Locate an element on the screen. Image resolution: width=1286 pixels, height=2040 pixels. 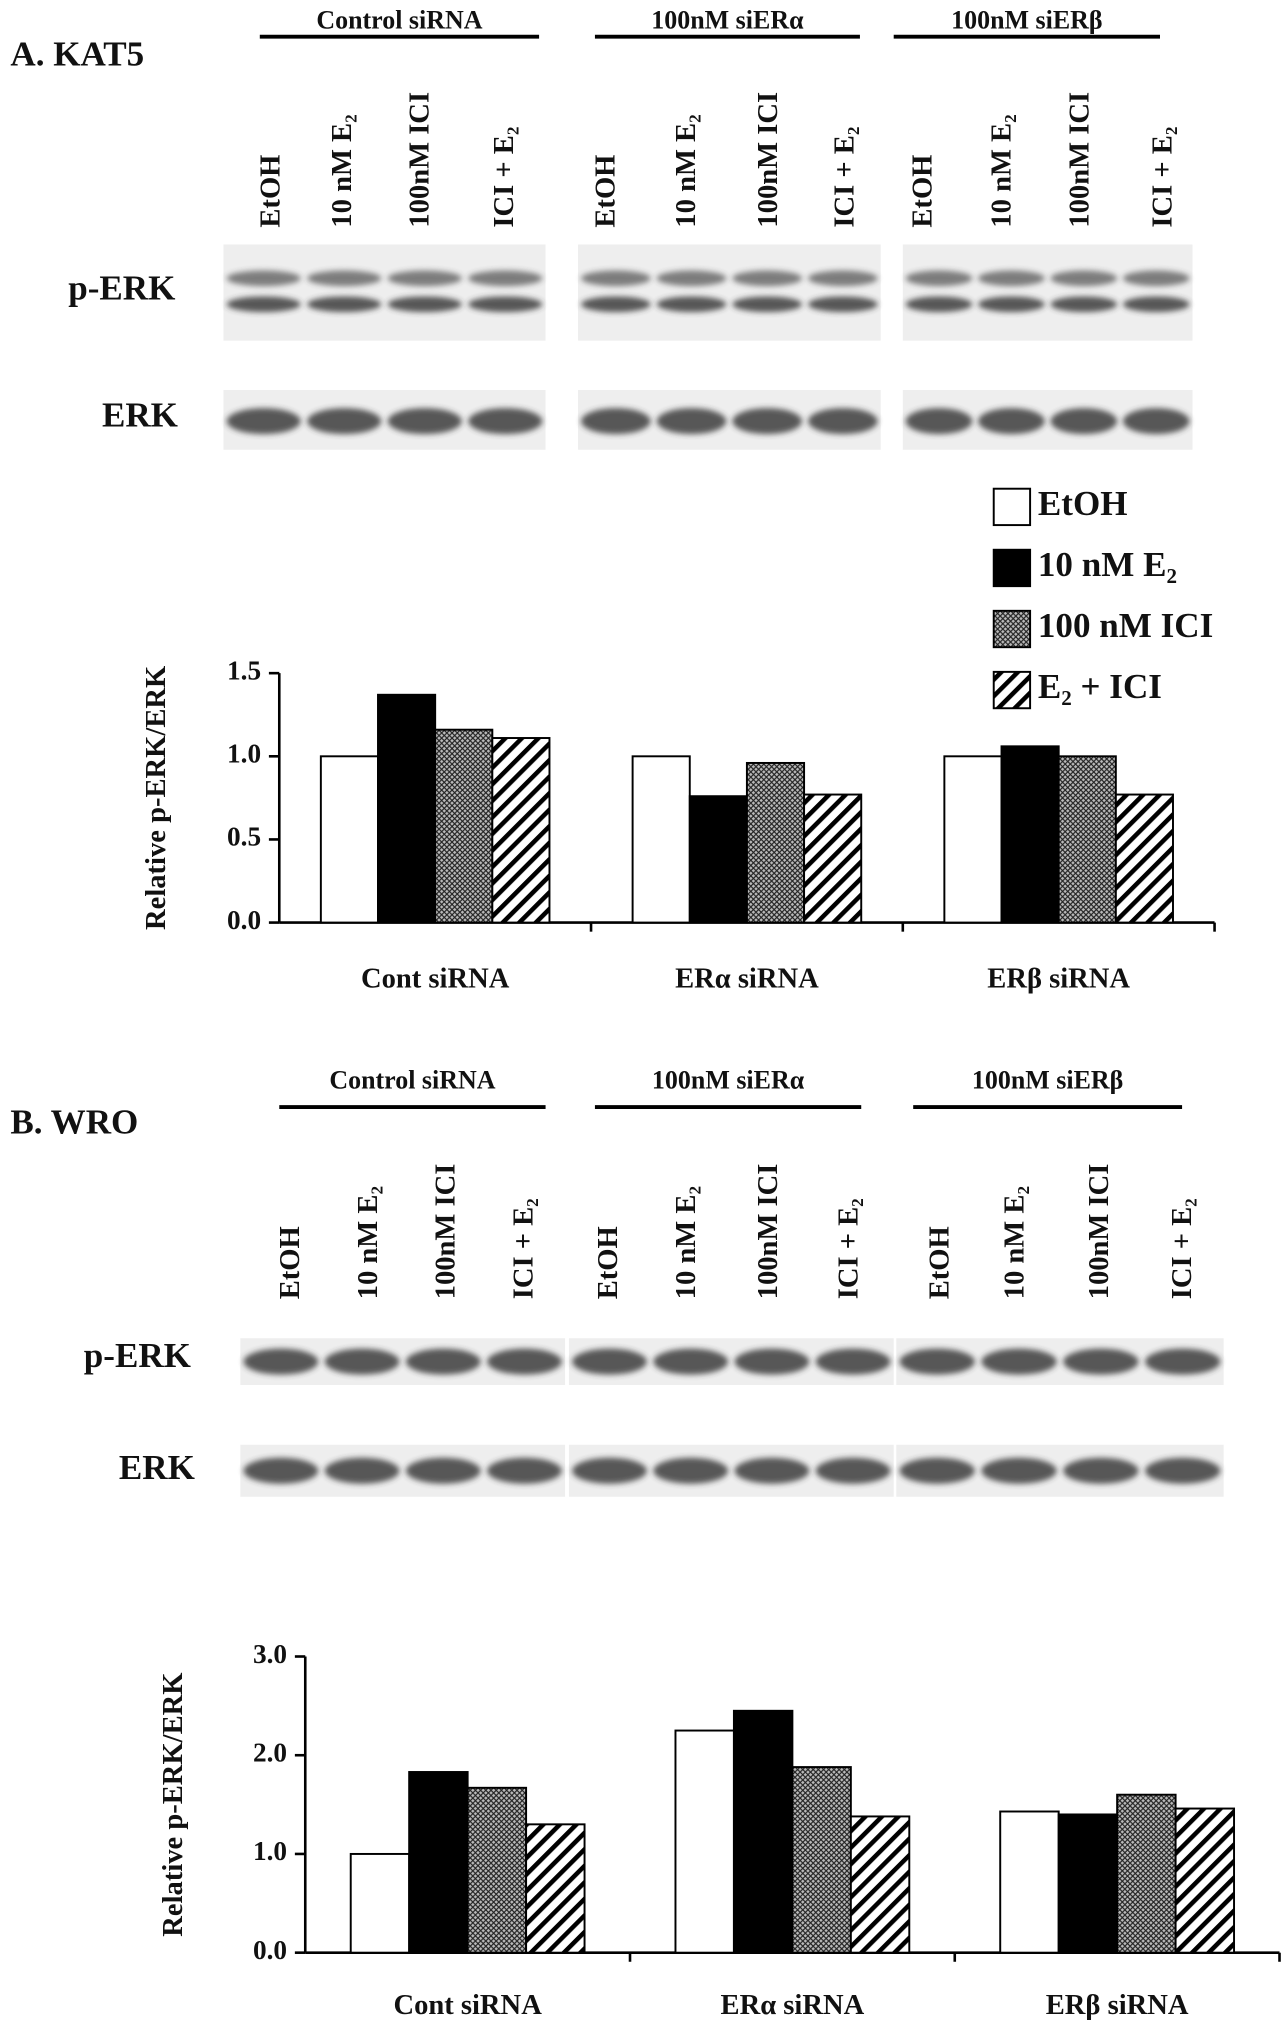
legend-label: 10 nM E₂ is located at coordinates (1107, 564).